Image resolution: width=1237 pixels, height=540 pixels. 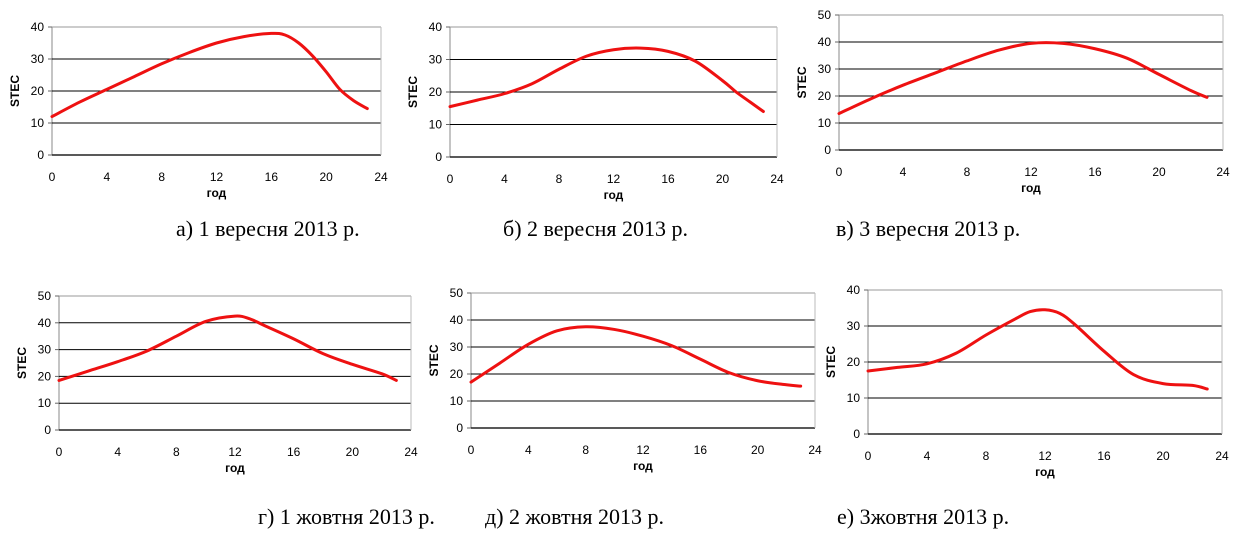 What do you see at coordinates (575, 516) in the screenshot?
I see `chart-caption: д) 2 жовтня 2013 р.` at bounding box center [575, 516].